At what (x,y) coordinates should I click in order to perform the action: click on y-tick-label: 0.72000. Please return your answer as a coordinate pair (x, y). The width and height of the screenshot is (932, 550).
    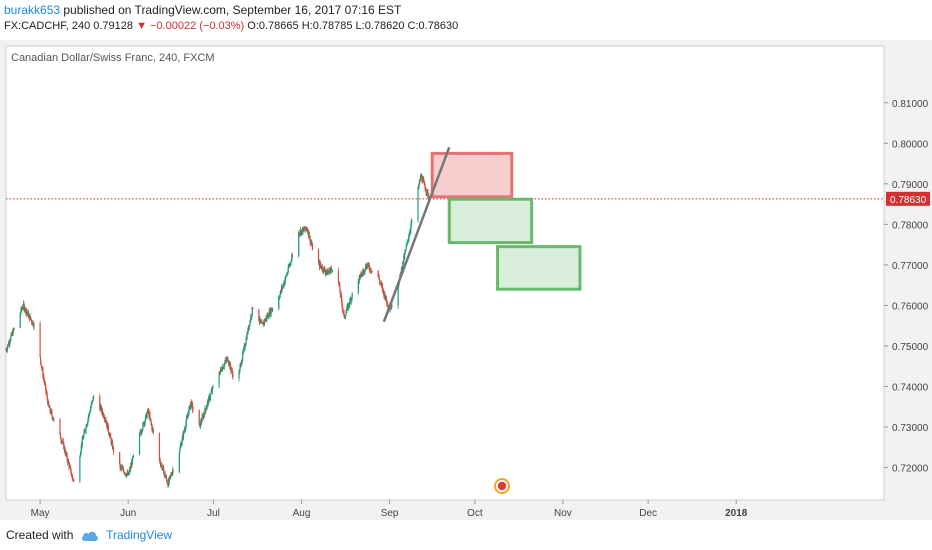
    Looking at the image, I should click on (910, 469).